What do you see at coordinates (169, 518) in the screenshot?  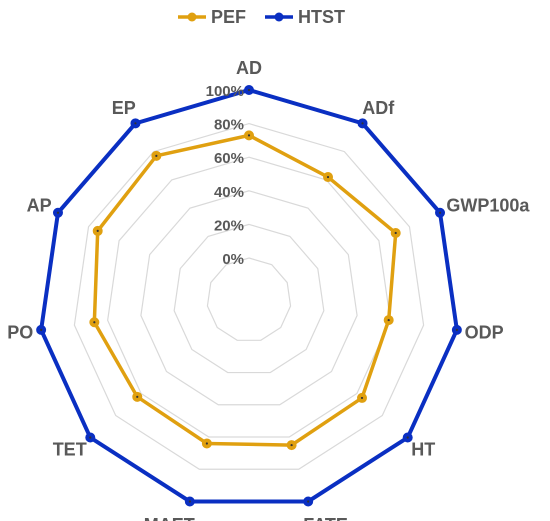 I see `axis-label-maet: MAET` at bounding box center [169, 518].